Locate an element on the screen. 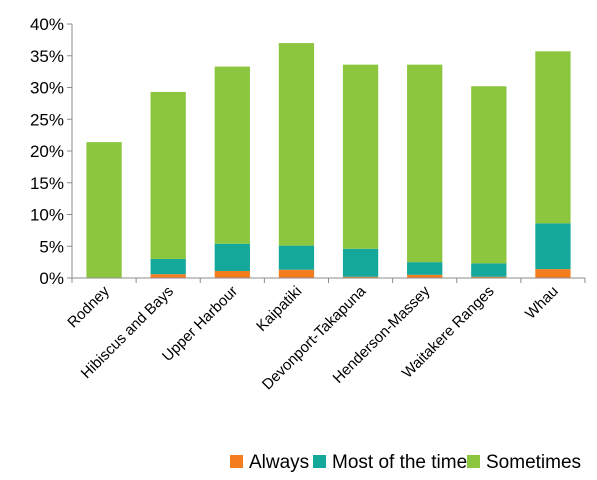 The height and width of the screenshot is (480, 597). legend: Always Most of the time Sometimes is located at coordinates (405, 462).